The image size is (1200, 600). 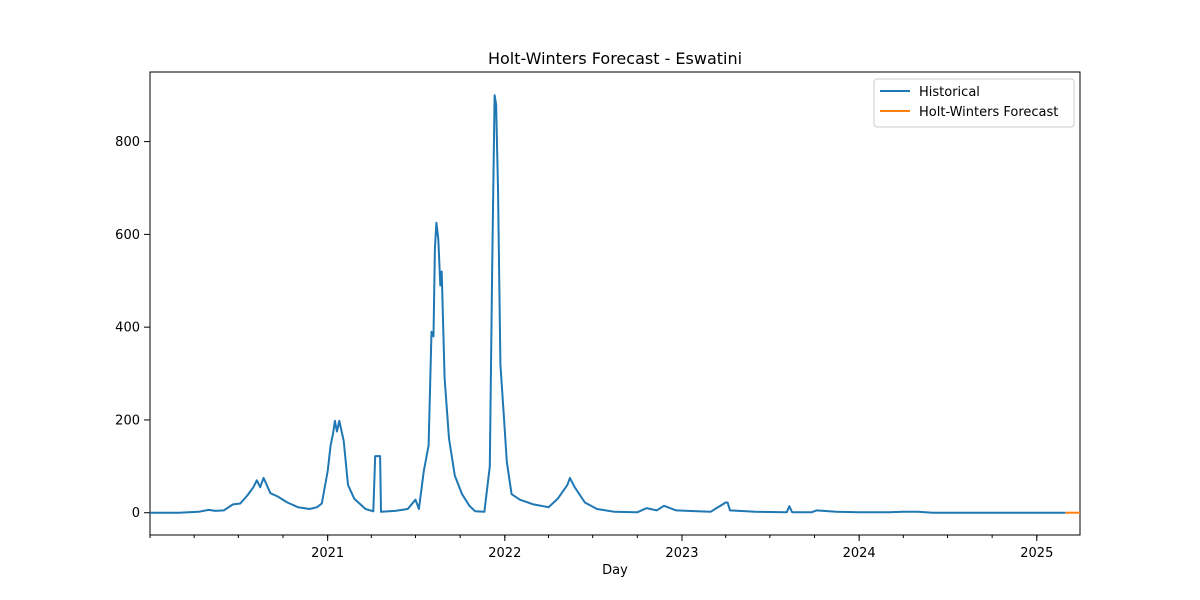 I want to click on legend-box, so click(x=974, y=103).